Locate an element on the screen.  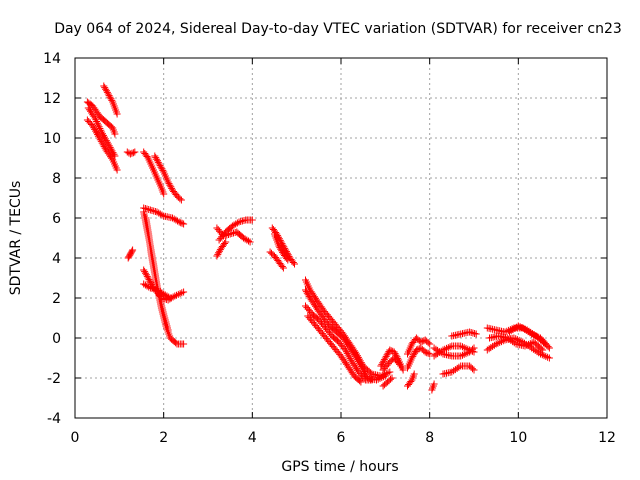
x-axis-label: GPS time / hours is located at coordinates (339, 467).